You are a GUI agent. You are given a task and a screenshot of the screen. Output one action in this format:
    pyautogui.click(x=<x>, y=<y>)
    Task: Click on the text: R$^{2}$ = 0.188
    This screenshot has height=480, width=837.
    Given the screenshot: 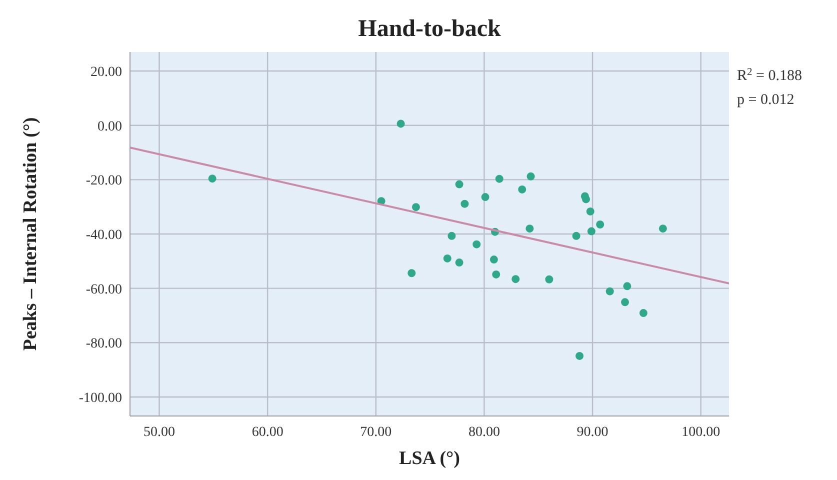 What is the action you would take?
    pyautogui.click(x=769, y=75)
    